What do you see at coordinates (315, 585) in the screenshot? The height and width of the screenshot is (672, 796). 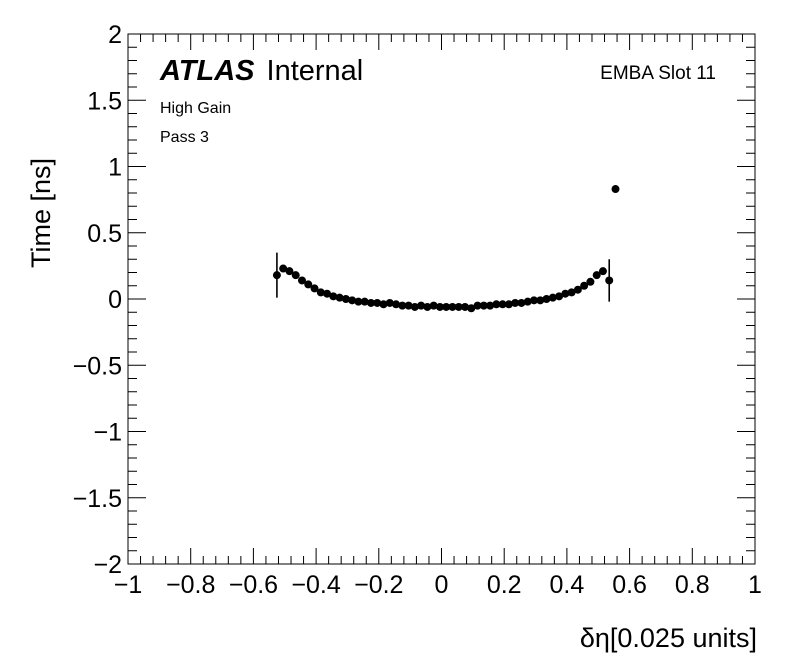 I see `x-tick-label: −0.4` at bounding box center [315, 585].